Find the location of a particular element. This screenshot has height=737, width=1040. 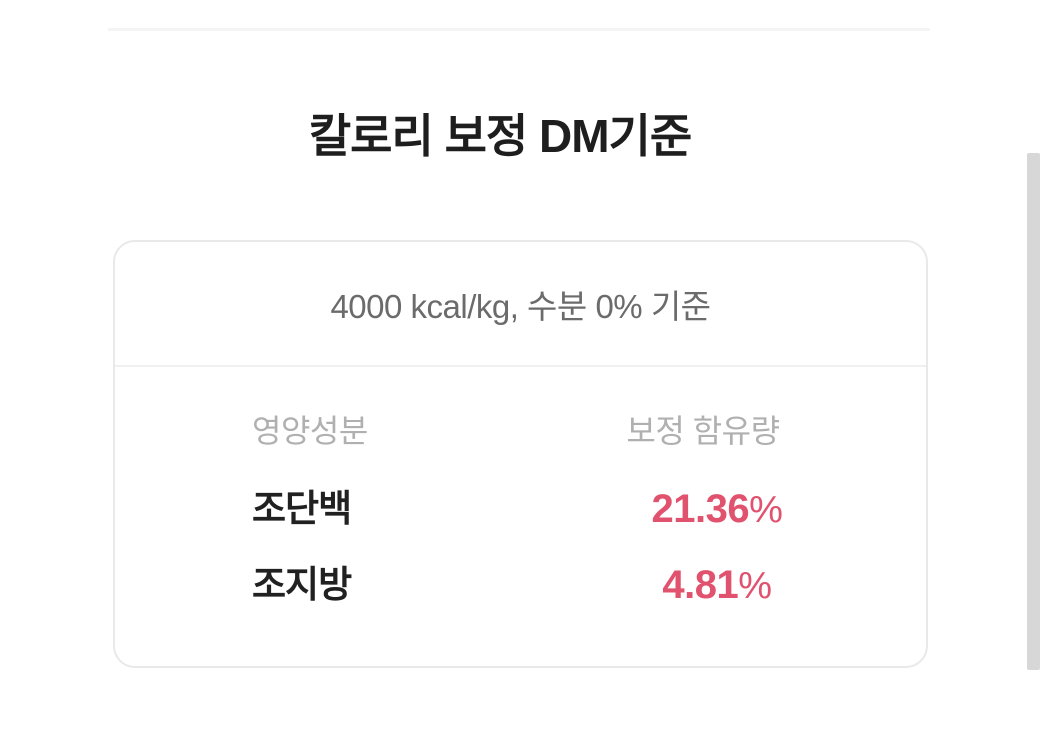

top-section-divider is located at coordinates (519, 29).